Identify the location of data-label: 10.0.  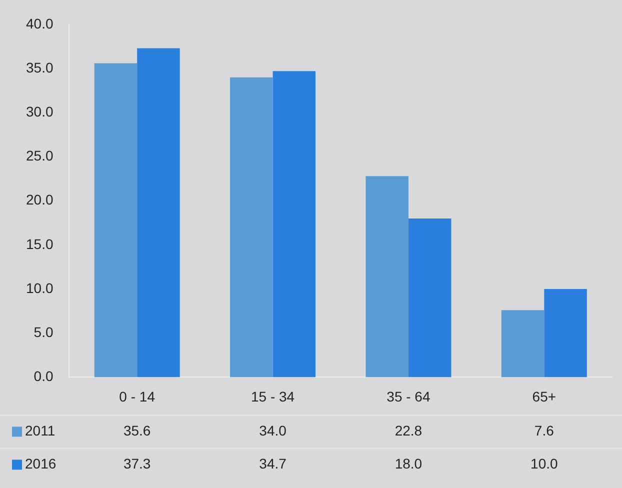
(544, 464).